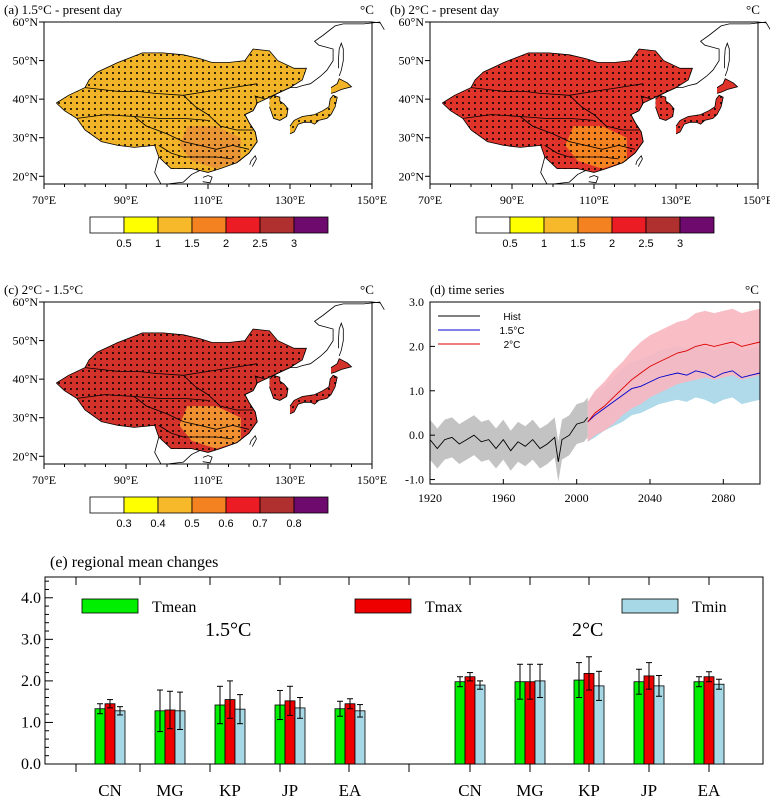 The width and height of the screenshot is (770, 810). I want to click on map-unit-b: °C, so click(753, 9).